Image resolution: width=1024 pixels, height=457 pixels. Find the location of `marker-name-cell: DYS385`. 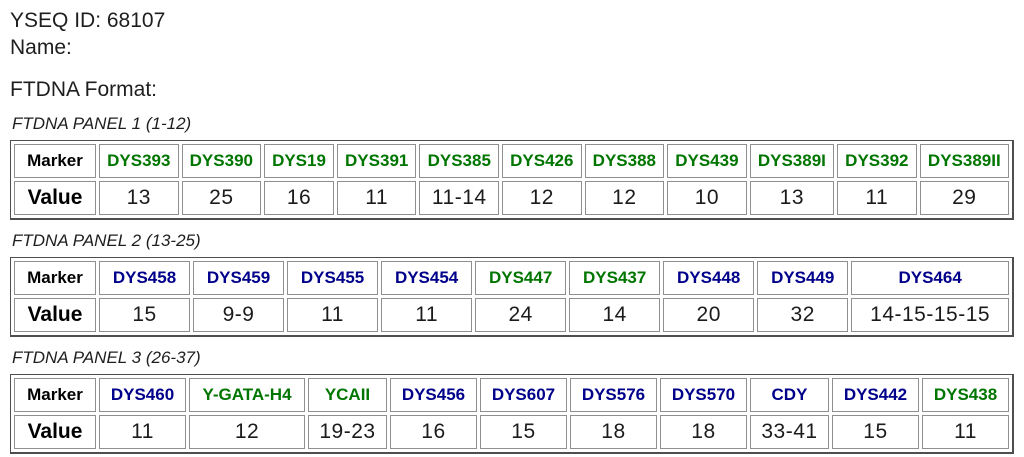

marker-name-cell: DYS385 is located at coordinates (459, 161).